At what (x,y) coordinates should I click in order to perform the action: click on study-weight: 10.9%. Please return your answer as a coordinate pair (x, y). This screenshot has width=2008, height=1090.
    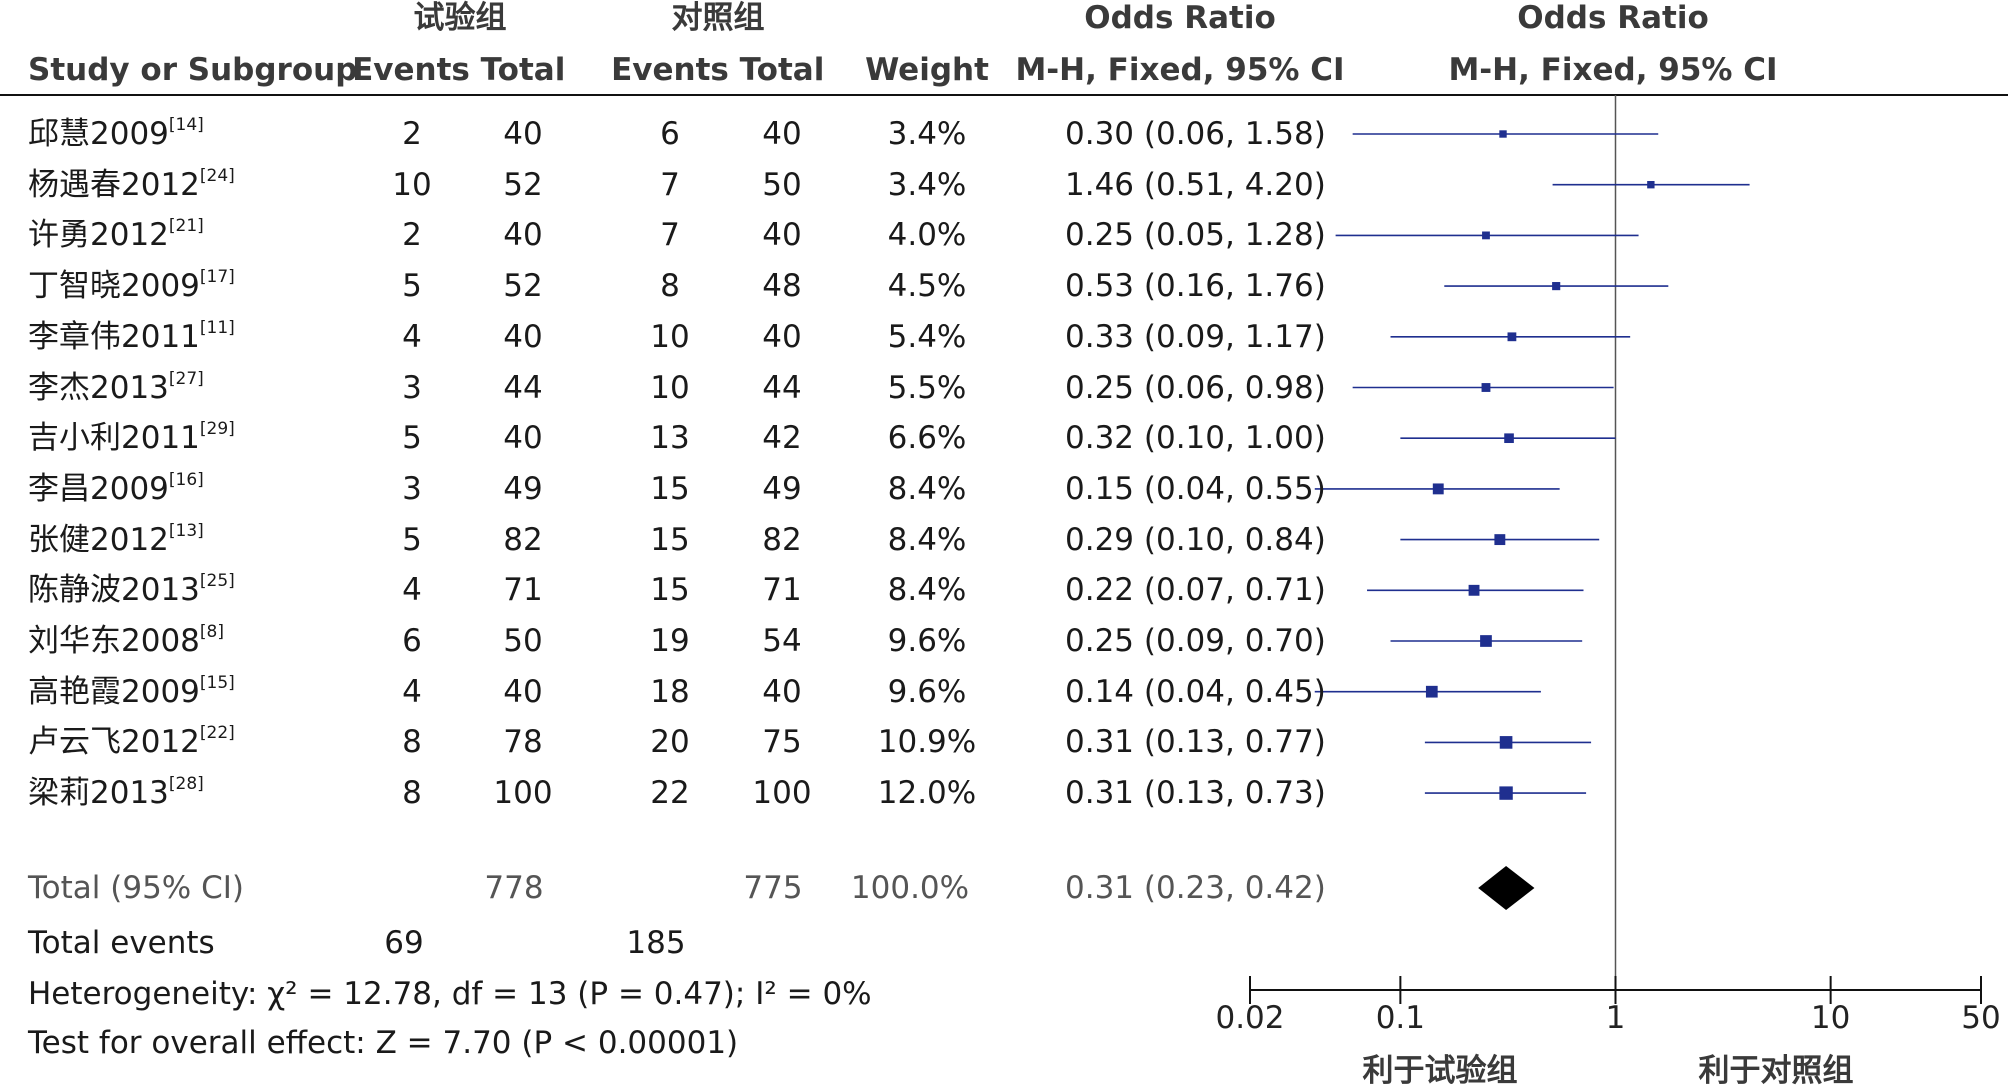
    Looking at the image, I should click on (927, 742).